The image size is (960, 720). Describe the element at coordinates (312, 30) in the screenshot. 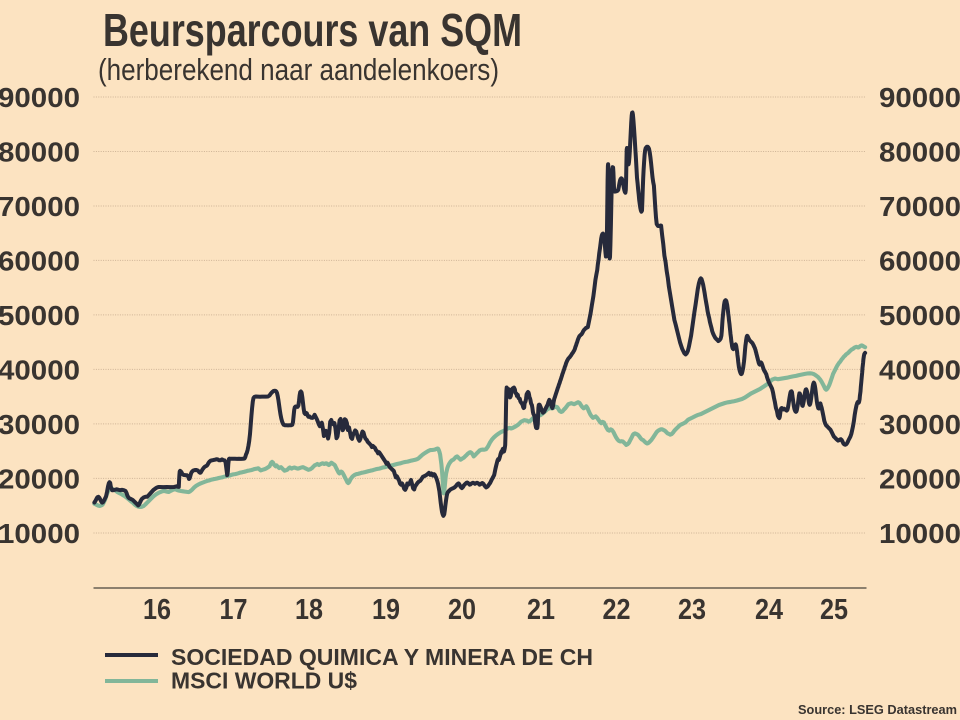

I see `svg-text: Beursparcours van SQM` at that location.